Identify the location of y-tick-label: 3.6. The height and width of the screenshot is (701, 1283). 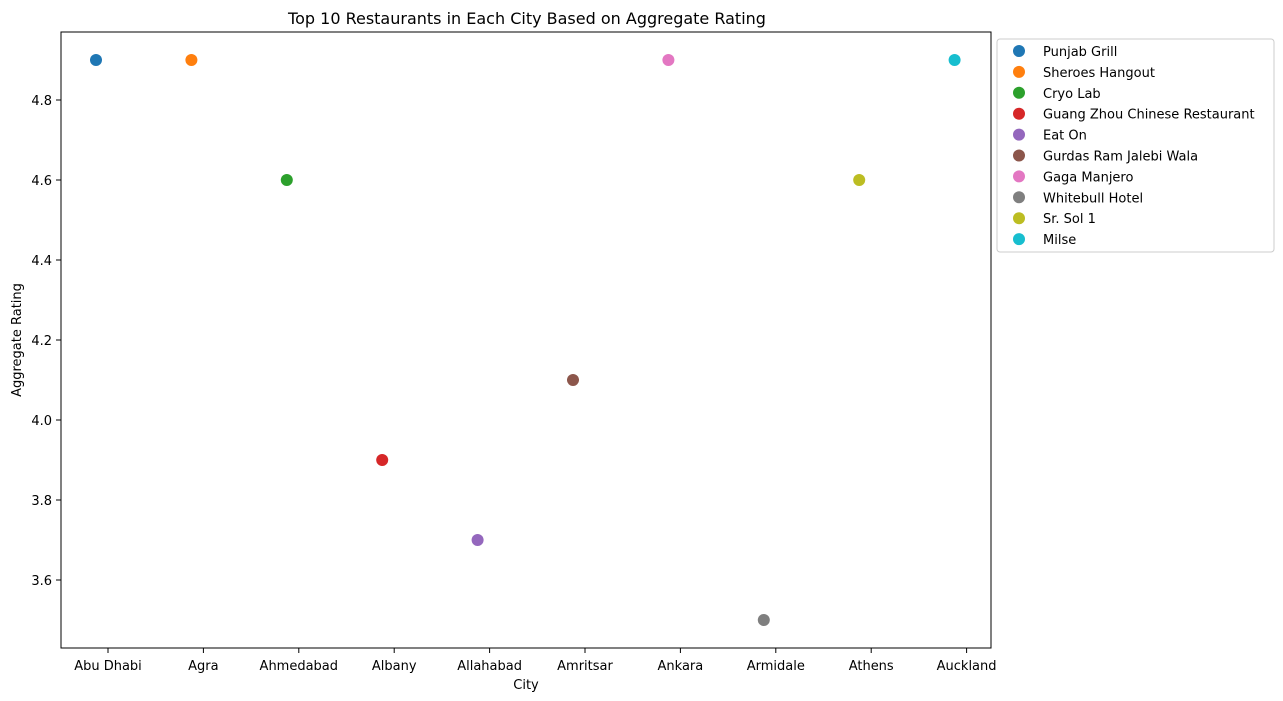
(41, 581).